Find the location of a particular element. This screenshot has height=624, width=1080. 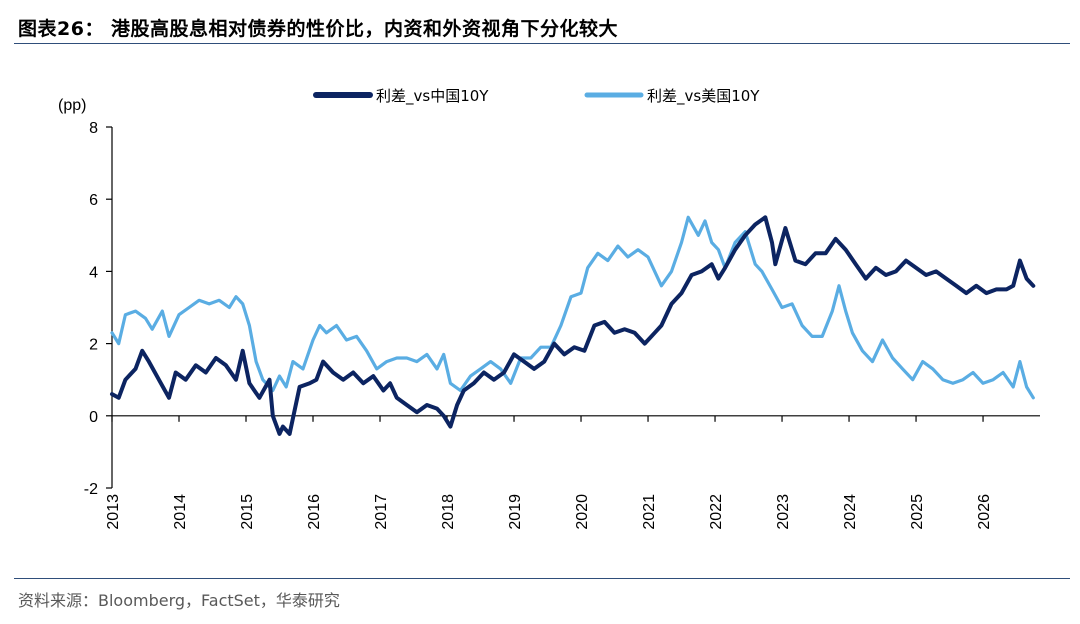

x-tick-label: 2016 is located at coordinates (314, 512).